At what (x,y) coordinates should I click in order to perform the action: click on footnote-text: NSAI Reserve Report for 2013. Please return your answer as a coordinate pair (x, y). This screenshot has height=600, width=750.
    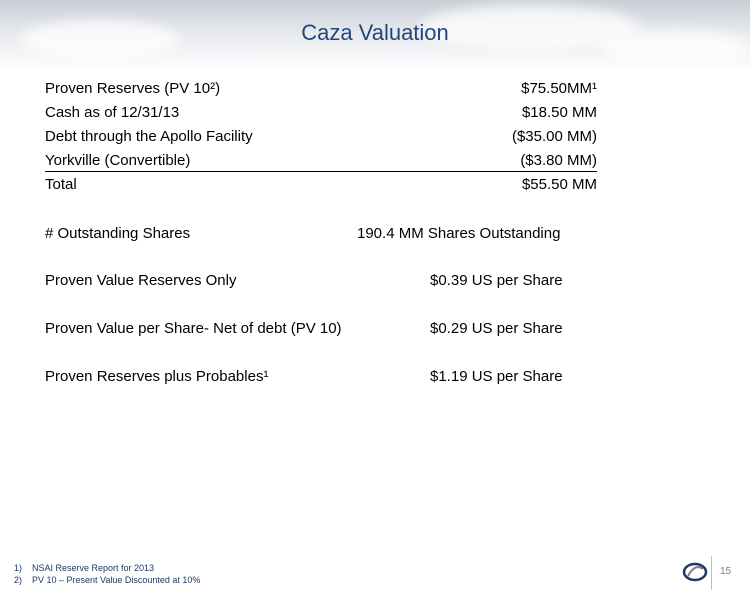
    Looking at the image, I should click on (93, 568).